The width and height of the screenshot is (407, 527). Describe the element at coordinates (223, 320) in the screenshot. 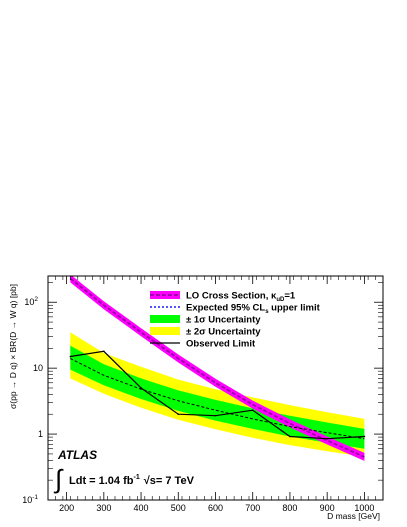

I see `legend-label-one-sigma: ± 1σ Uncertainty` at that location.